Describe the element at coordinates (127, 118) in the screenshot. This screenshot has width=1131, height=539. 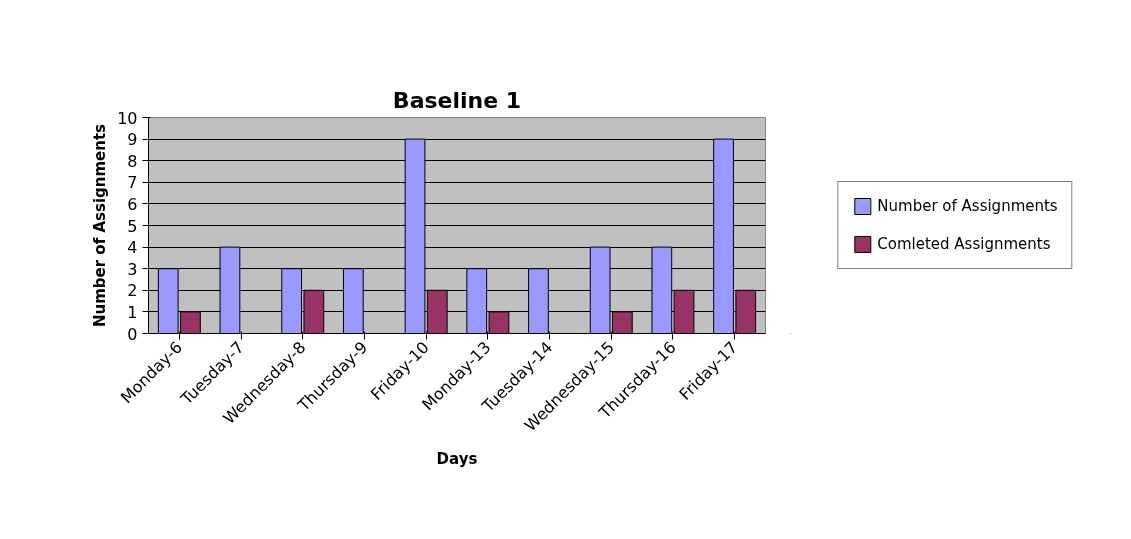
I see `y-tick-label: 10` at that location.